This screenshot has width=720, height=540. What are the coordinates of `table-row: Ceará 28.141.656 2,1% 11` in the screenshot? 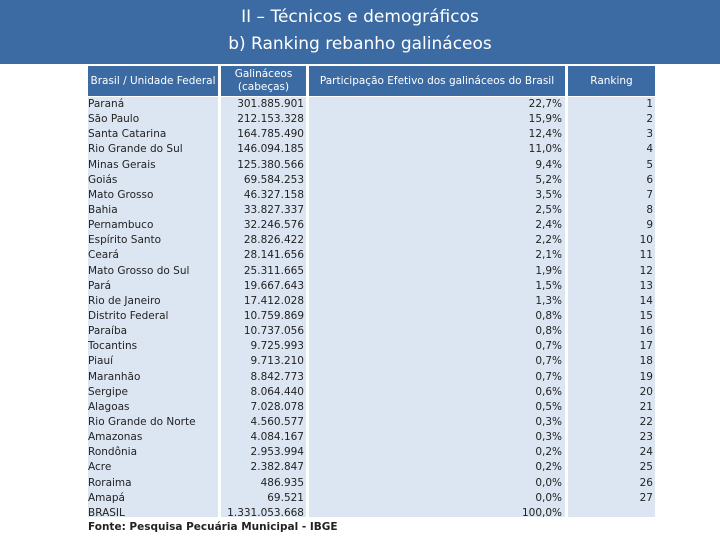 It's located at (360, 255).